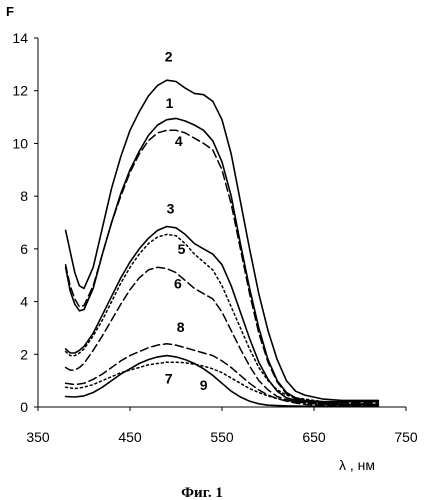 Image resolution: width=425 pixels, height=500 pixels. I want to click on y-tick-label: 6, so click(24, 249).